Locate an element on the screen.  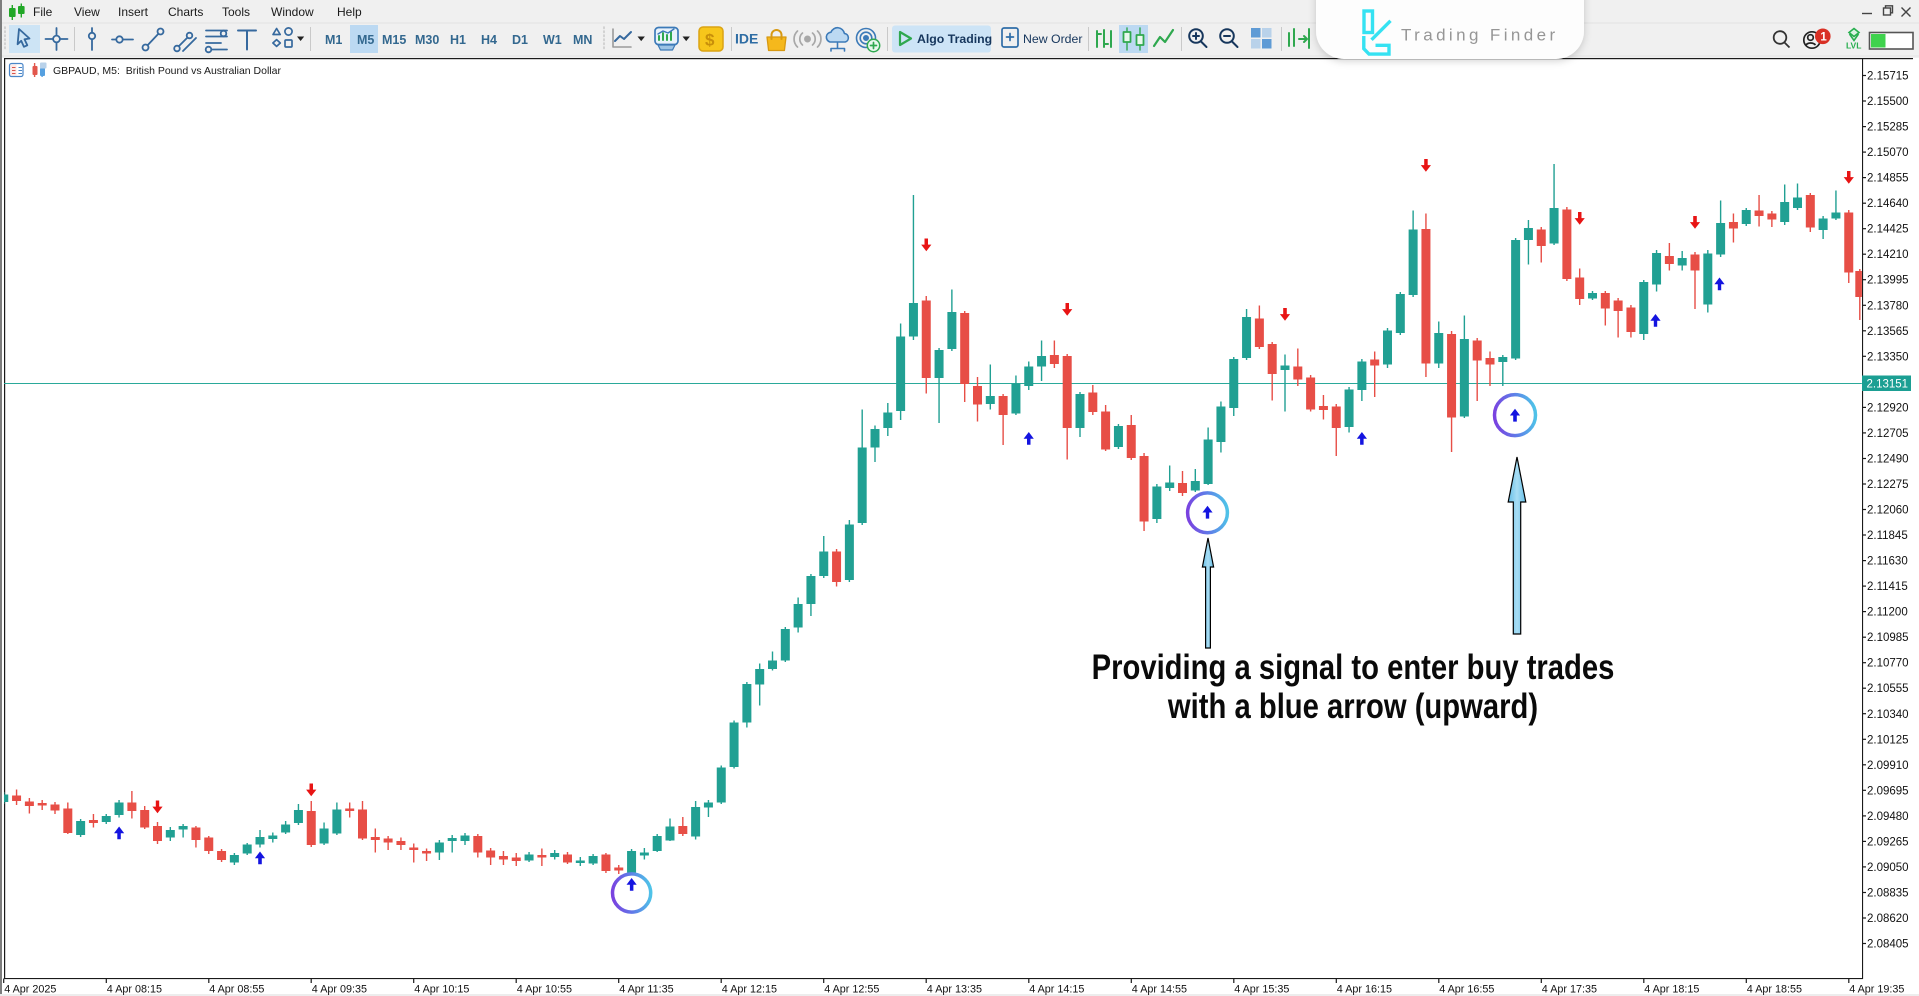
svg-text: M30 is located at coordinates (427, 40).